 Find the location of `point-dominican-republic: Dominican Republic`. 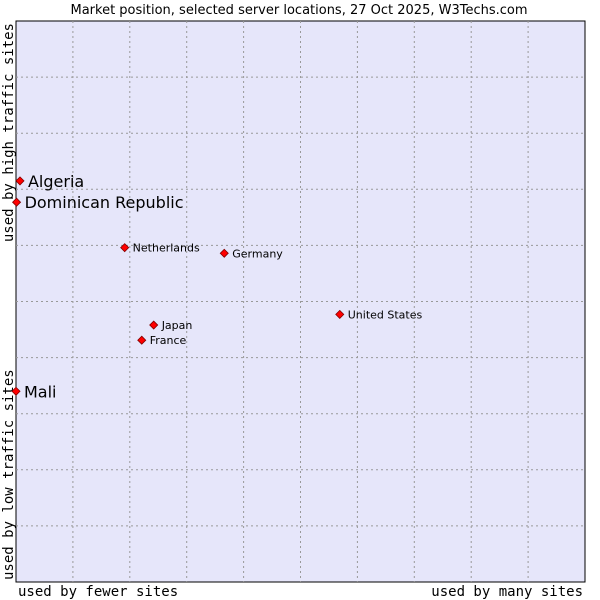

point-dominican-republic: Dominican Republic is located at coordinates (98, 202).